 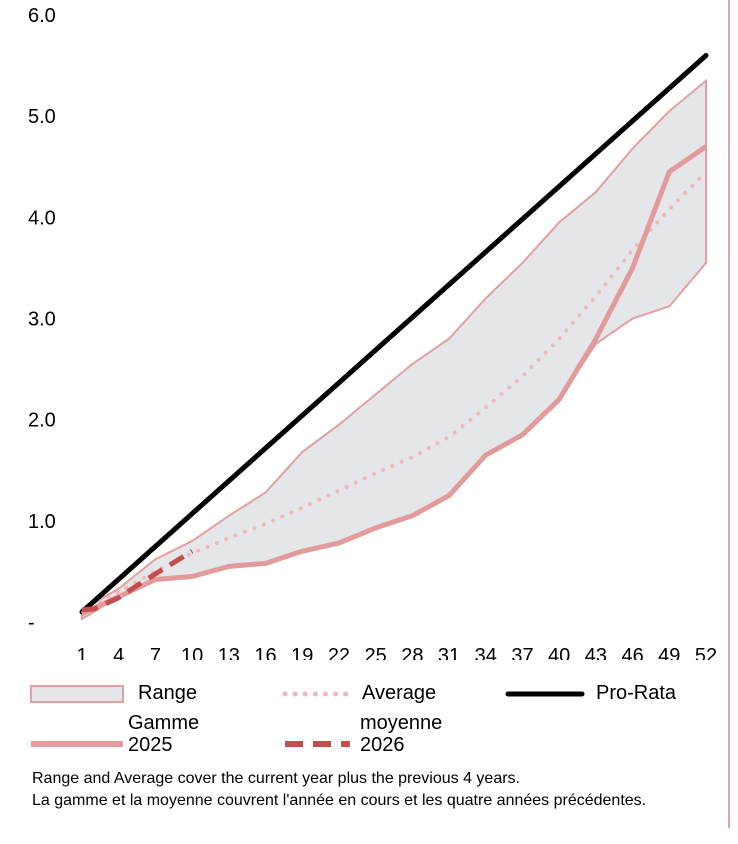 What do you see at coordinates (636, 693) in the screenshot?
I see `legend-prorata-label: Pro-Rata` at bounding box center [636, 693].